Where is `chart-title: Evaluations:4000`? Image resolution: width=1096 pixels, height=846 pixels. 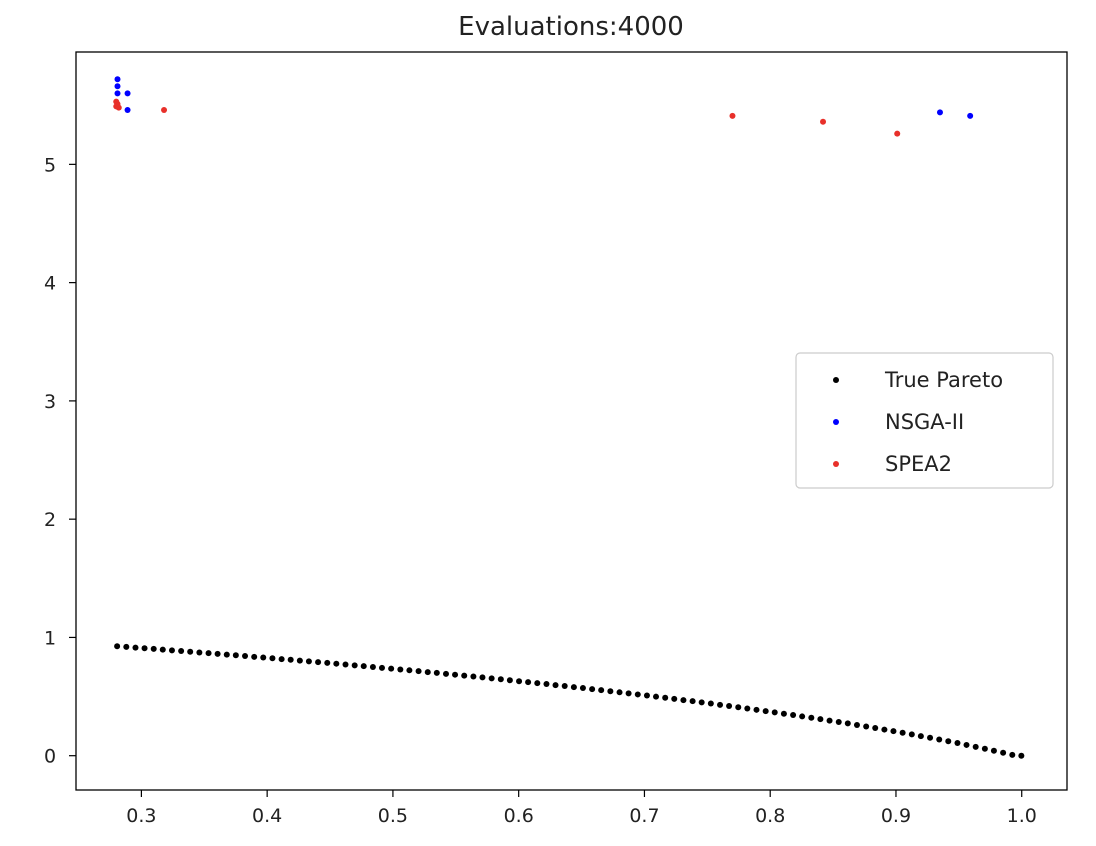 chart-title: Evaluations:4000 is located at coordinates (571, 27).